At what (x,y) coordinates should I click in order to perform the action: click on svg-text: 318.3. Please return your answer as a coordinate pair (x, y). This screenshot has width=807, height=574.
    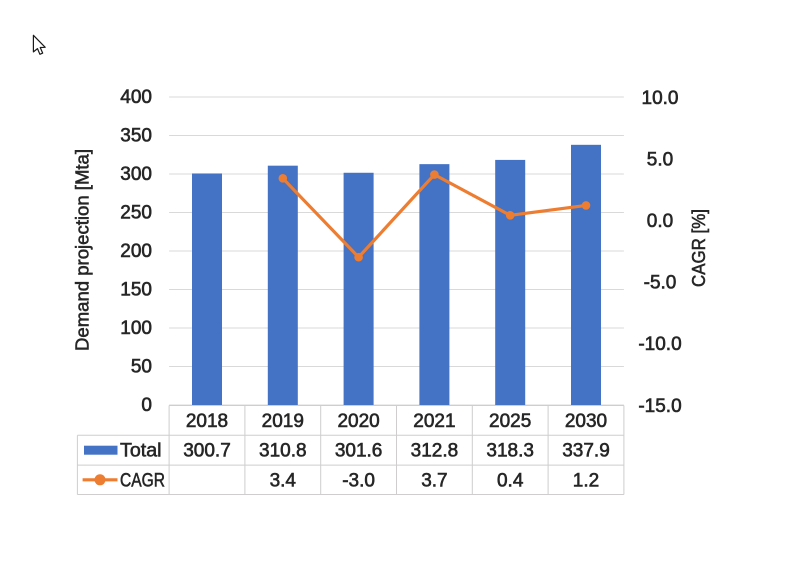
    Looking at the image, I should click on (510, 451).